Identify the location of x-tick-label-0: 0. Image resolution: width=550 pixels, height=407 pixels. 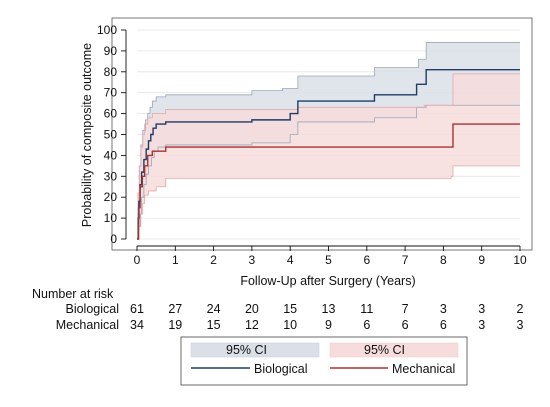
(137, 260).